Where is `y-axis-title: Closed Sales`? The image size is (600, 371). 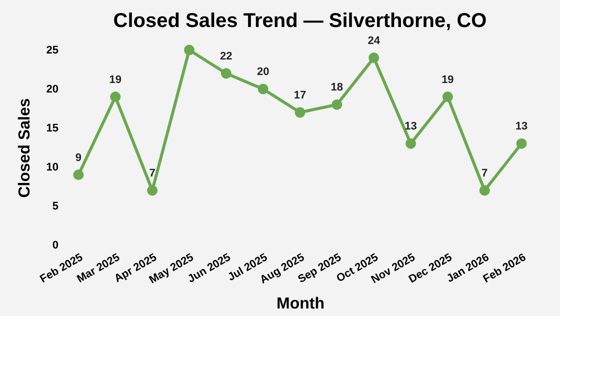
y-axis-title: Closed Sales is located at coordinates (25, 148).